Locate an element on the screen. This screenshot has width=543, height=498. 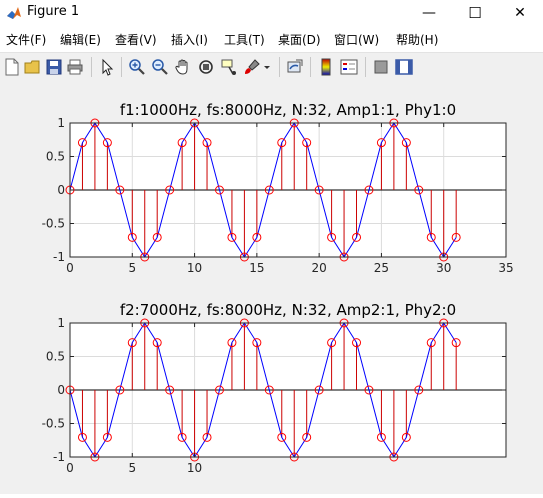
menu-tools: 工具(T) is located at coordinates (244, 40).